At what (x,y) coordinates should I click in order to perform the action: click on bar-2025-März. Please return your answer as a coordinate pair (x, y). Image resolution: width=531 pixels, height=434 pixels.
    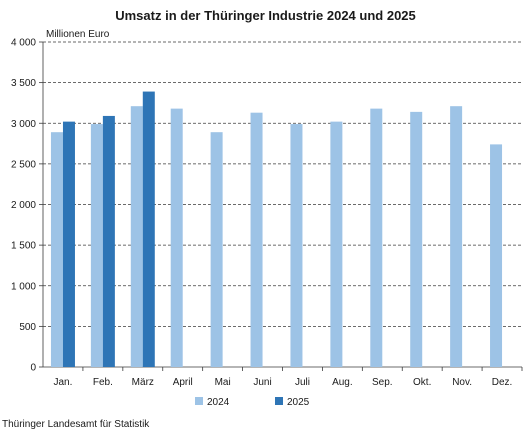
    Looking at the image, I should click on (148, 229).